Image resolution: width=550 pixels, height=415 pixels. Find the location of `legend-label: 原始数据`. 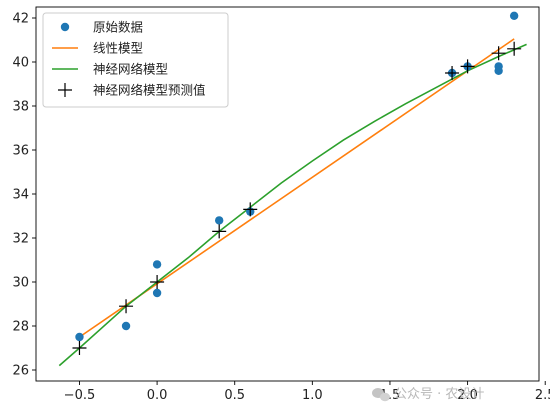

legend-label: 原始数据 is located at coordinates (118, 27).